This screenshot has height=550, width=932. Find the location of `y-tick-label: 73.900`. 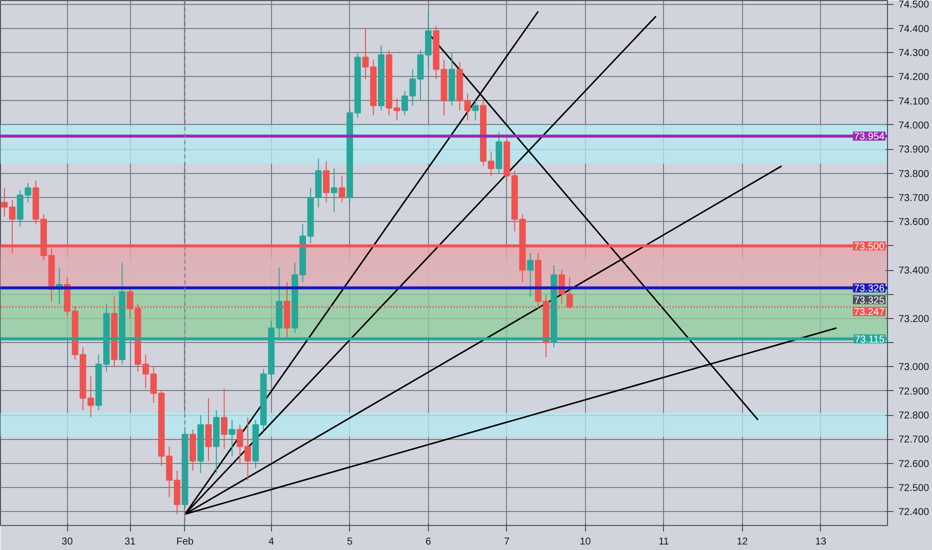

y-tick-label: 73.900 is located at coordinates (914, 150).